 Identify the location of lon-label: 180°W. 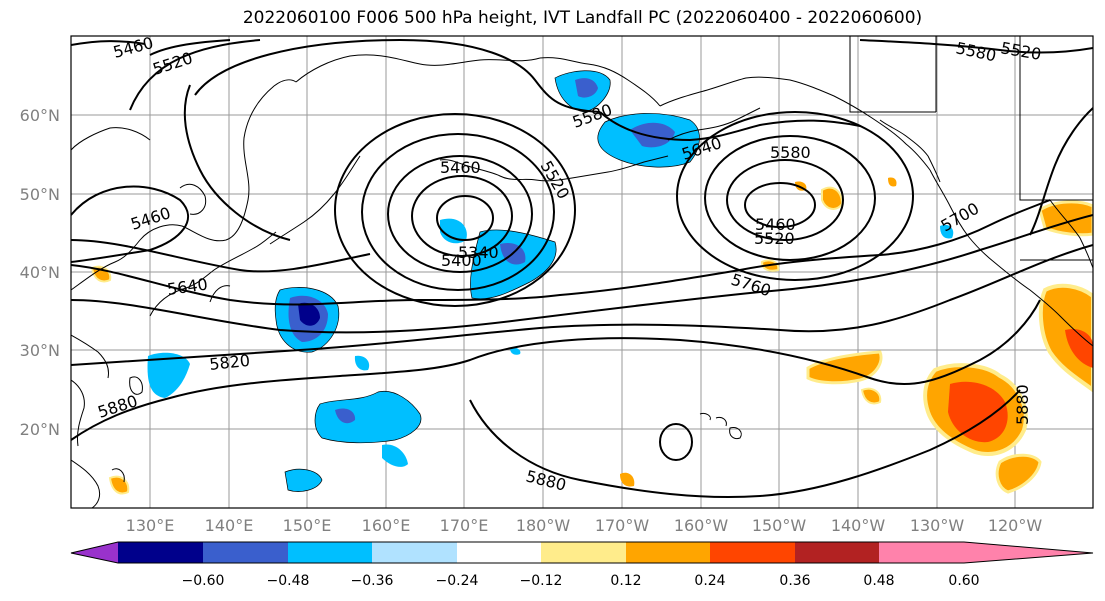
(543, 525).